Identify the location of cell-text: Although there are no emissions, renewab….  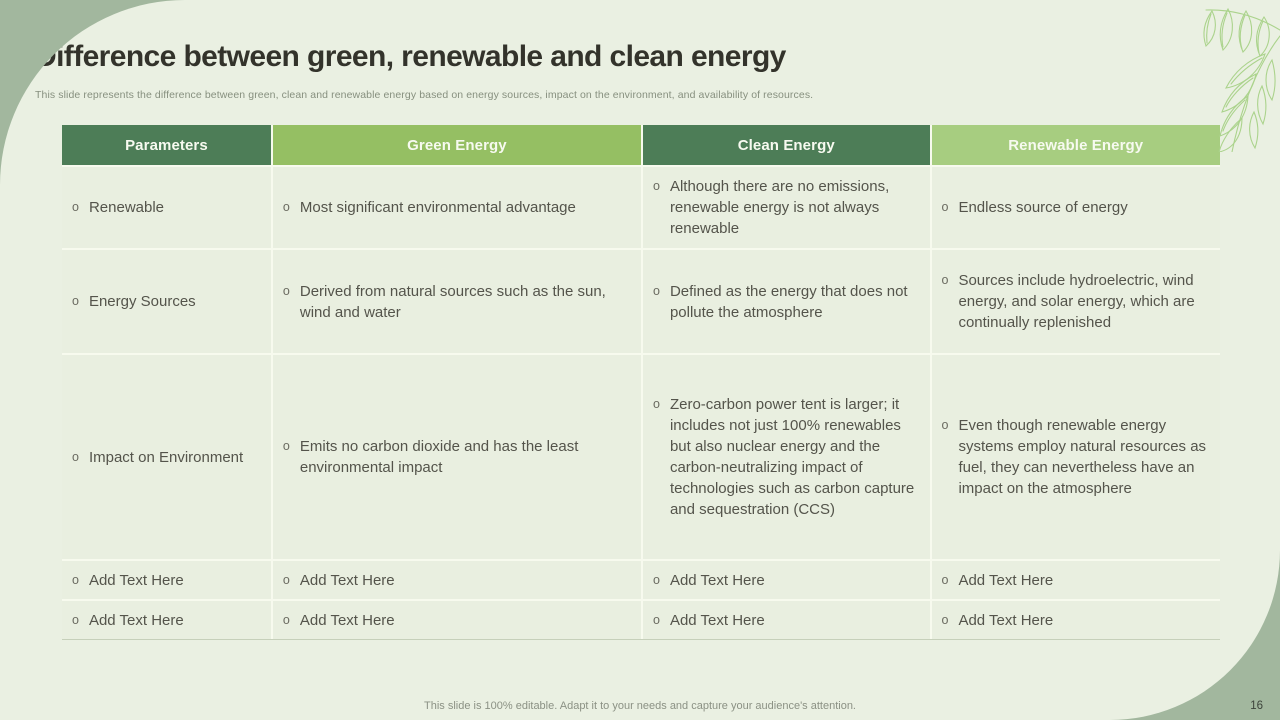
(779, 207).